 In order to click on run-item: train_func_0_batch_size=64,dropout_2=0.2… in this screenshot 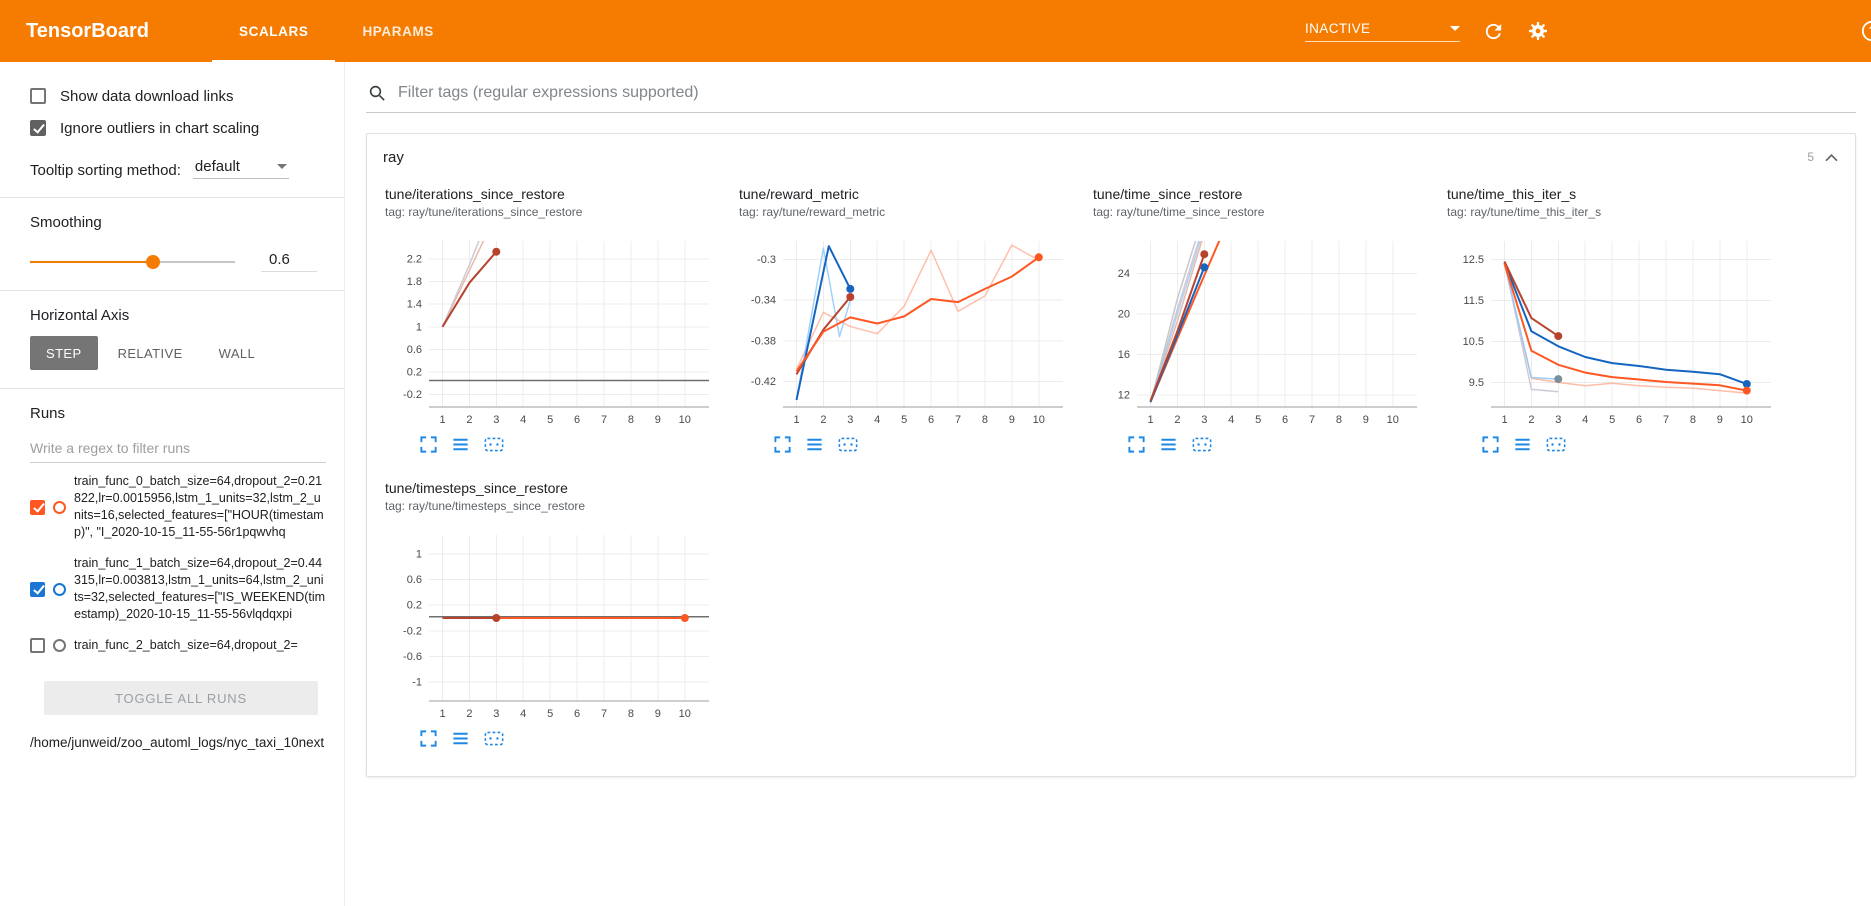, I will do `click(178, 507)`.